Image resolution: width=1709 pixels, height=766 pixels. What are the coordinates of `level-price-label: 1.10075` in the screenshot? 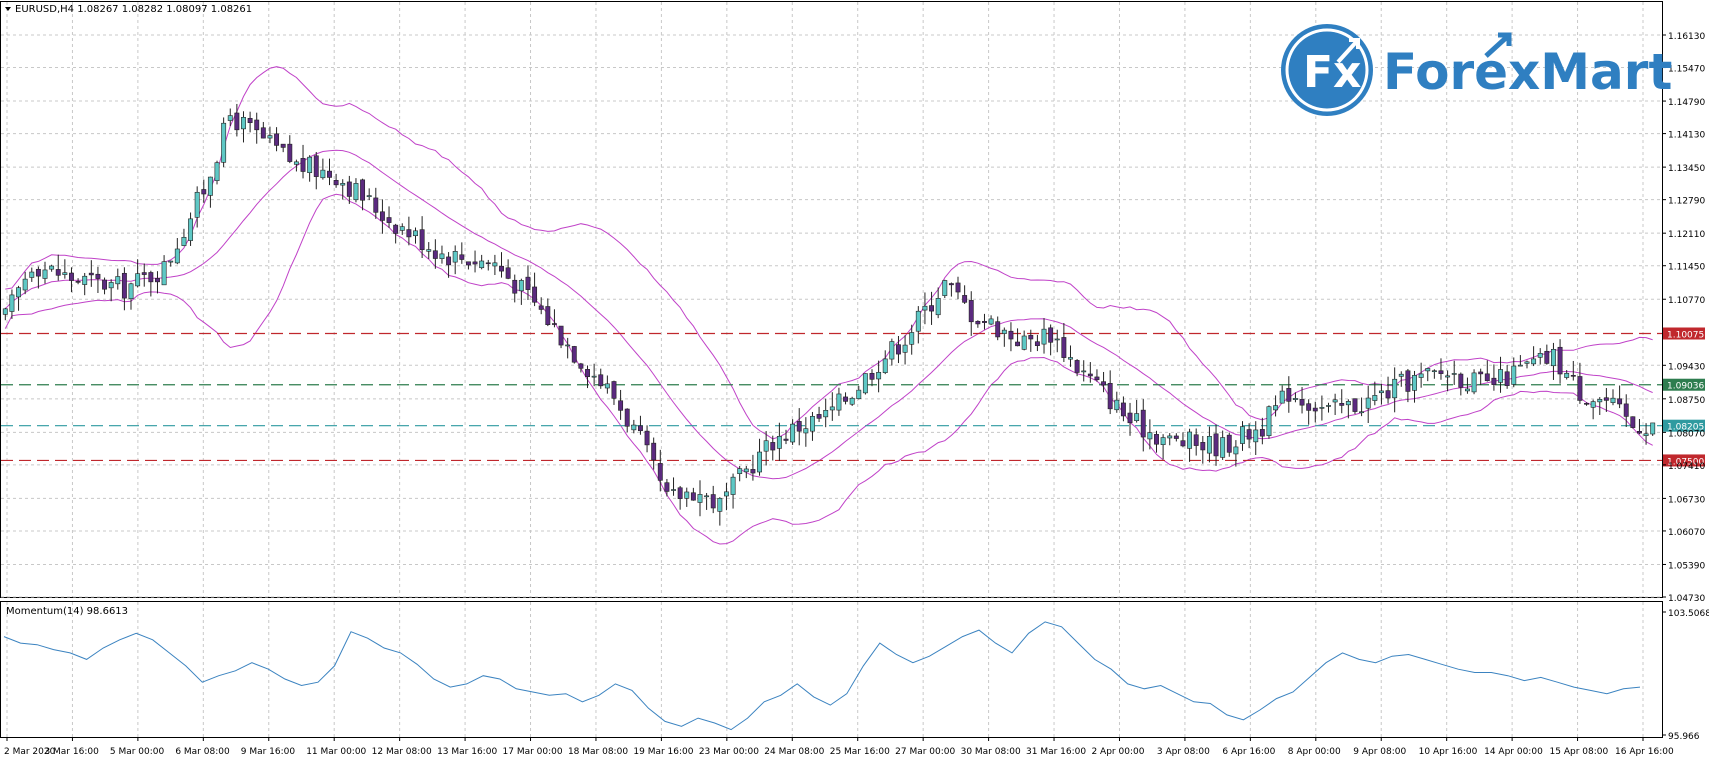 It's located at (1685, 336).